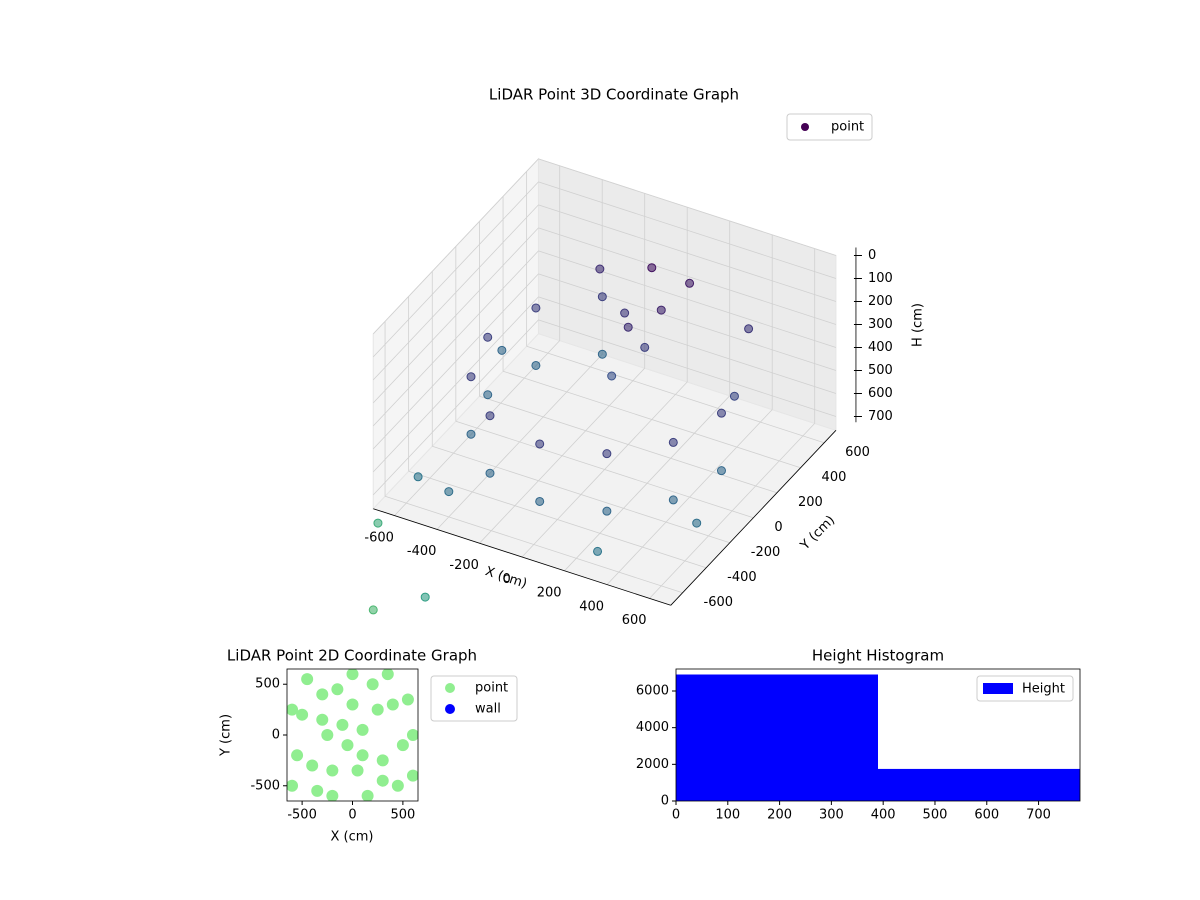 This screenshot has height=900, width=1200. Describe the element at coordinates (831, 815) in the screenshot. I see `x-tick-label: 300` at that location.